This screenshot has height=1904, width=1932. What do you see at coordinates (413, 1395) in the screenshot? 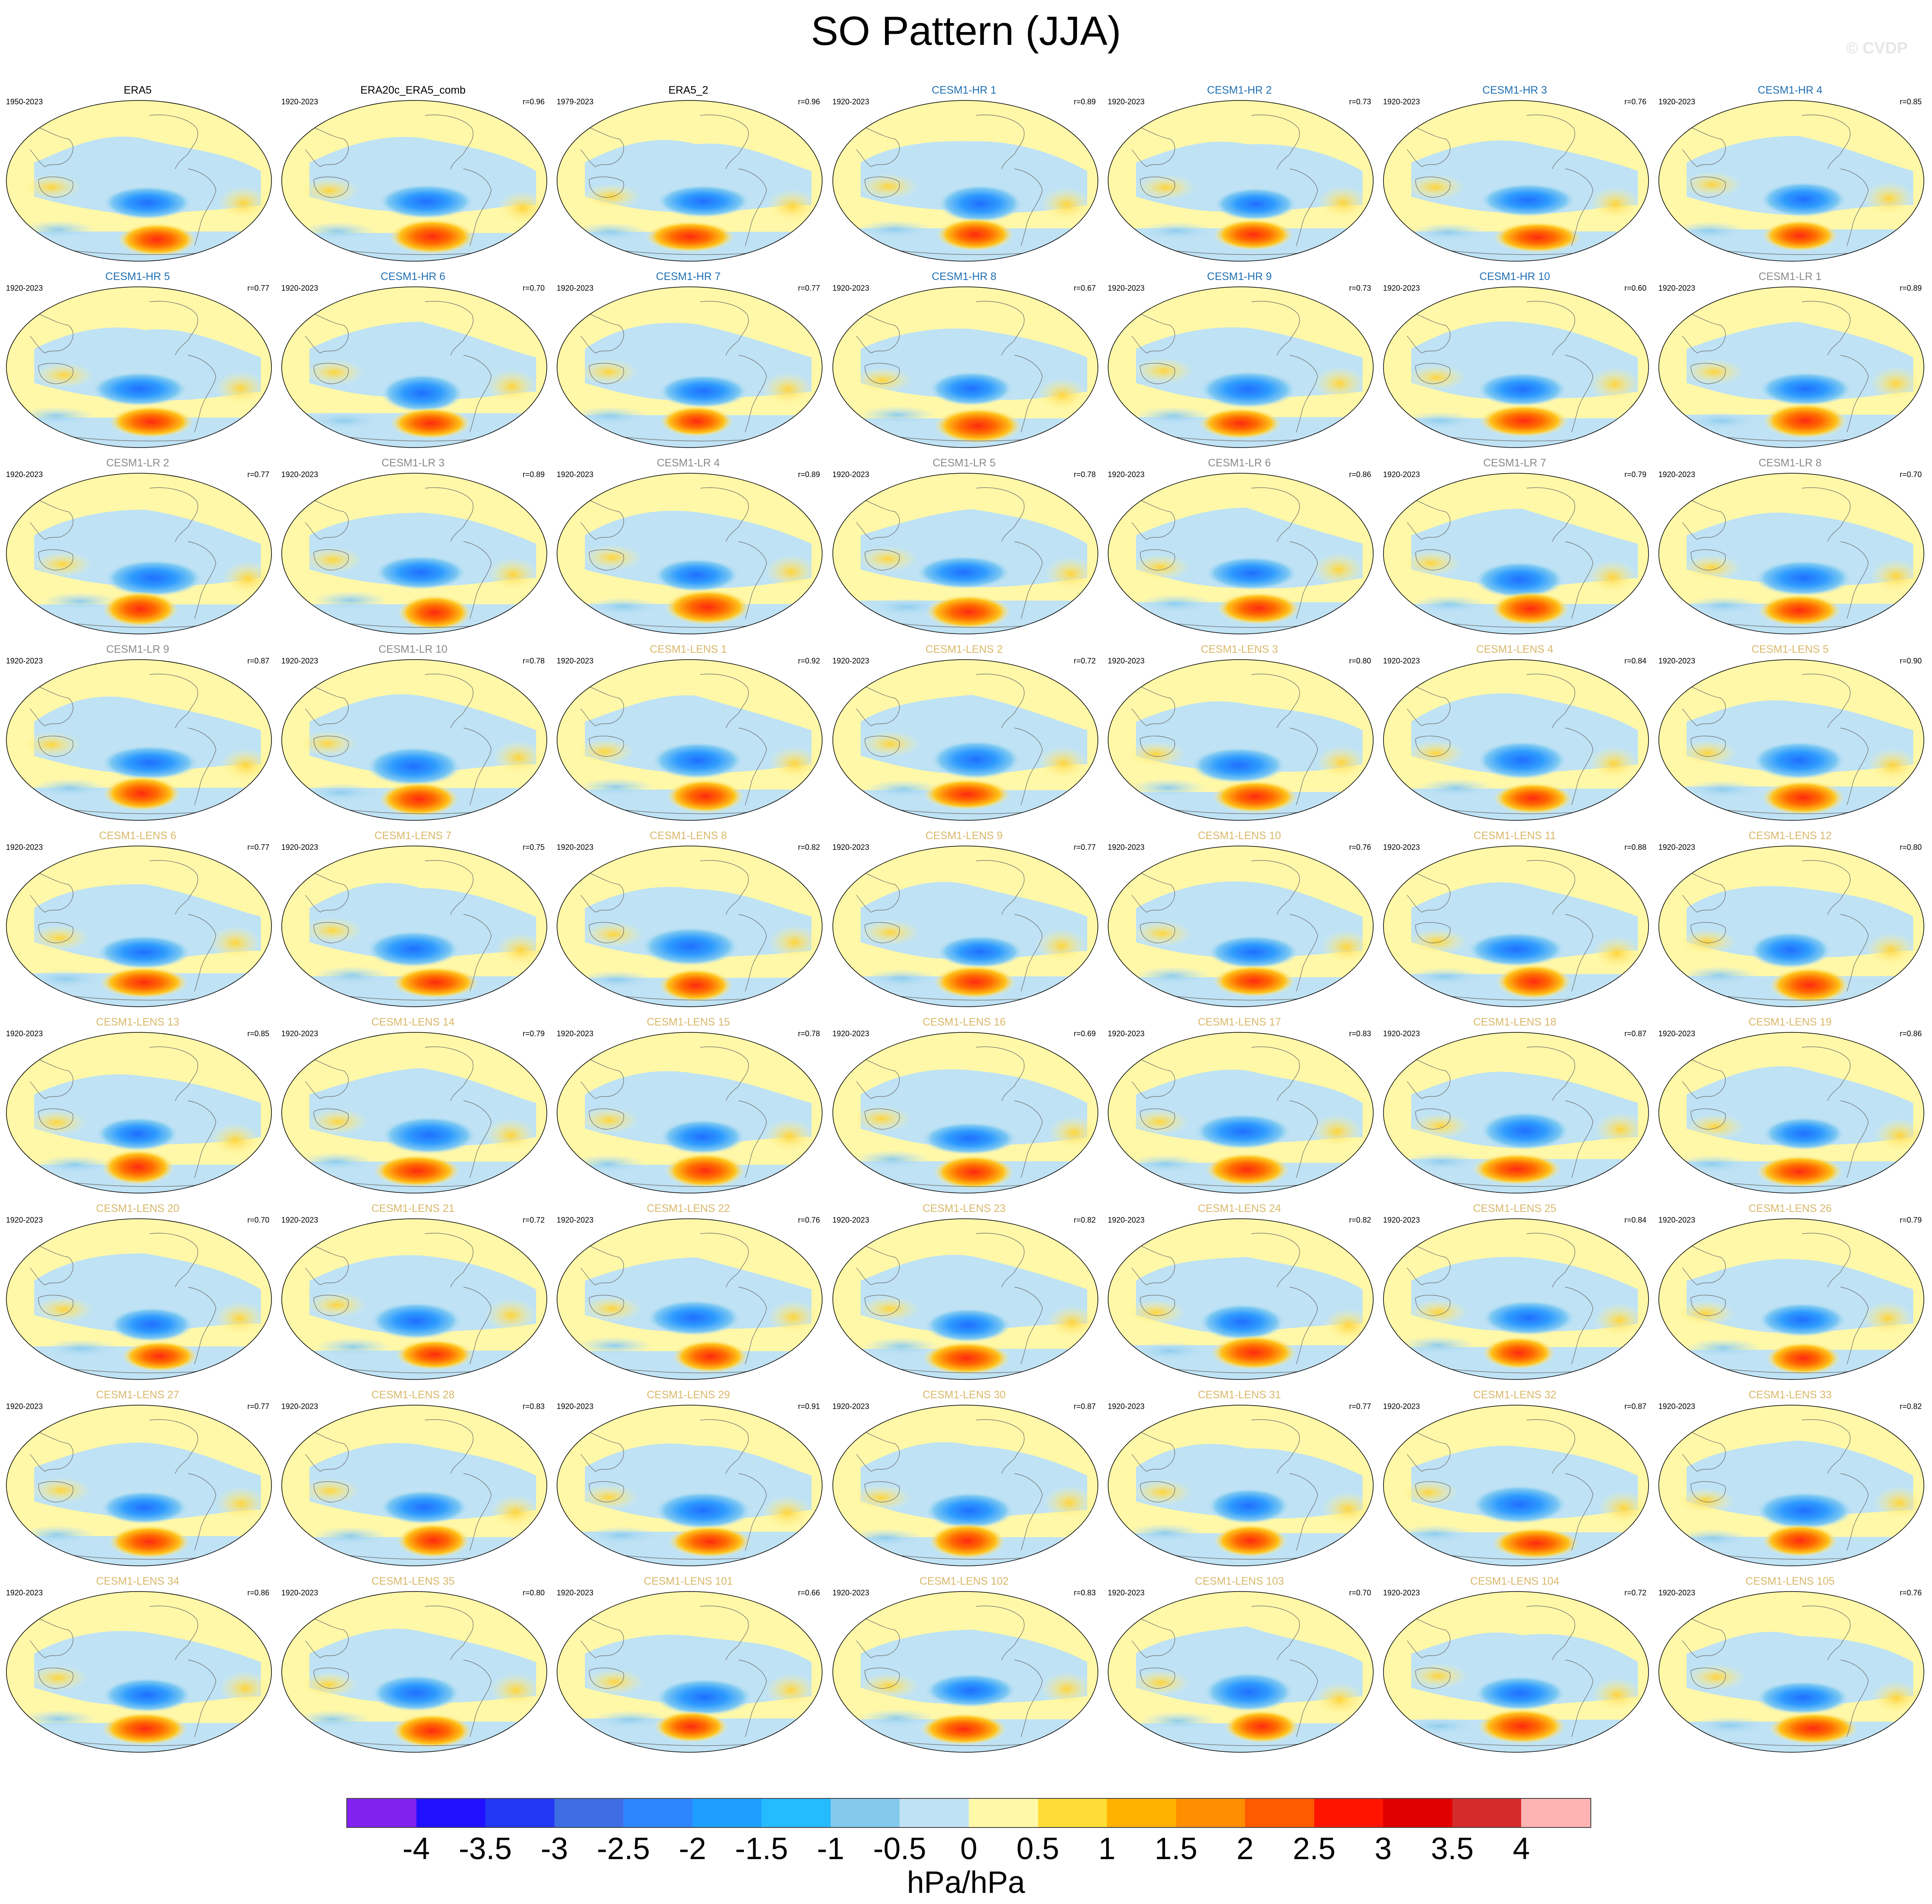
I see `panel-title: CESM1-LENS 28` at bounding box center [413, 1395].